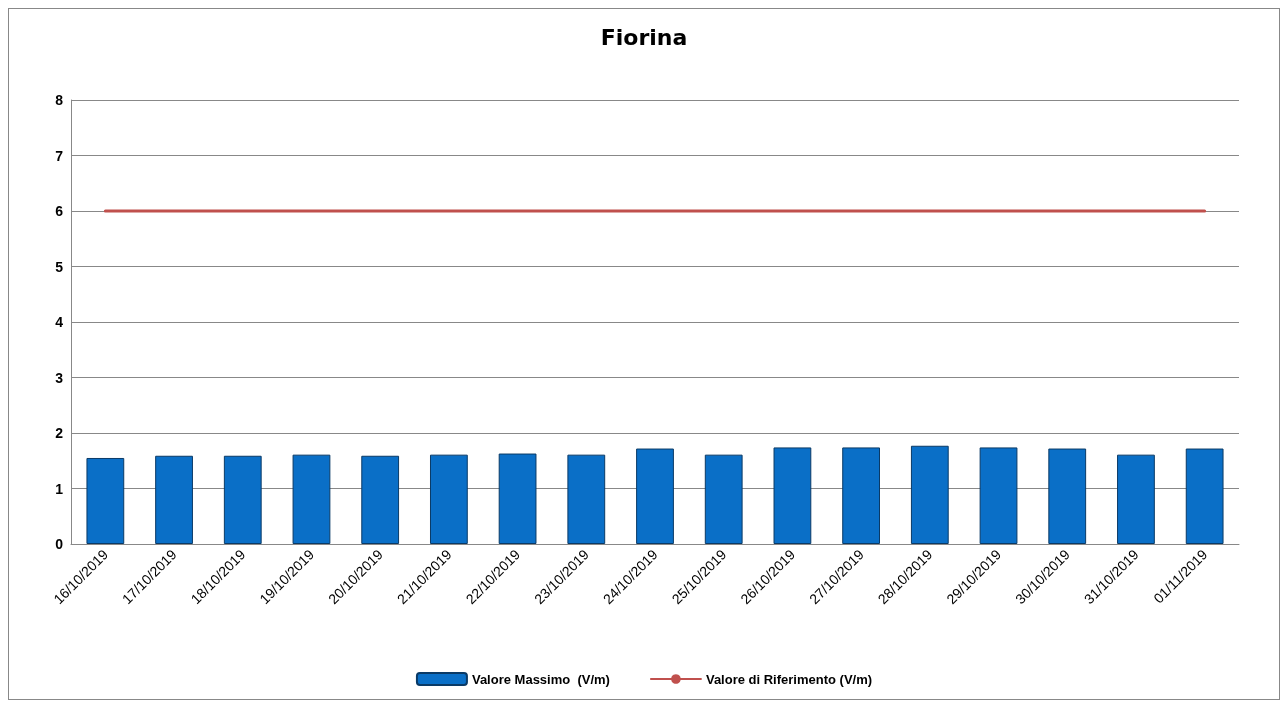 The image size is (1288, 709). What do you see at coordinates (59, 322) in the screenshot?
I see `y-tick-label: 4` at bounding box center [59, 322].